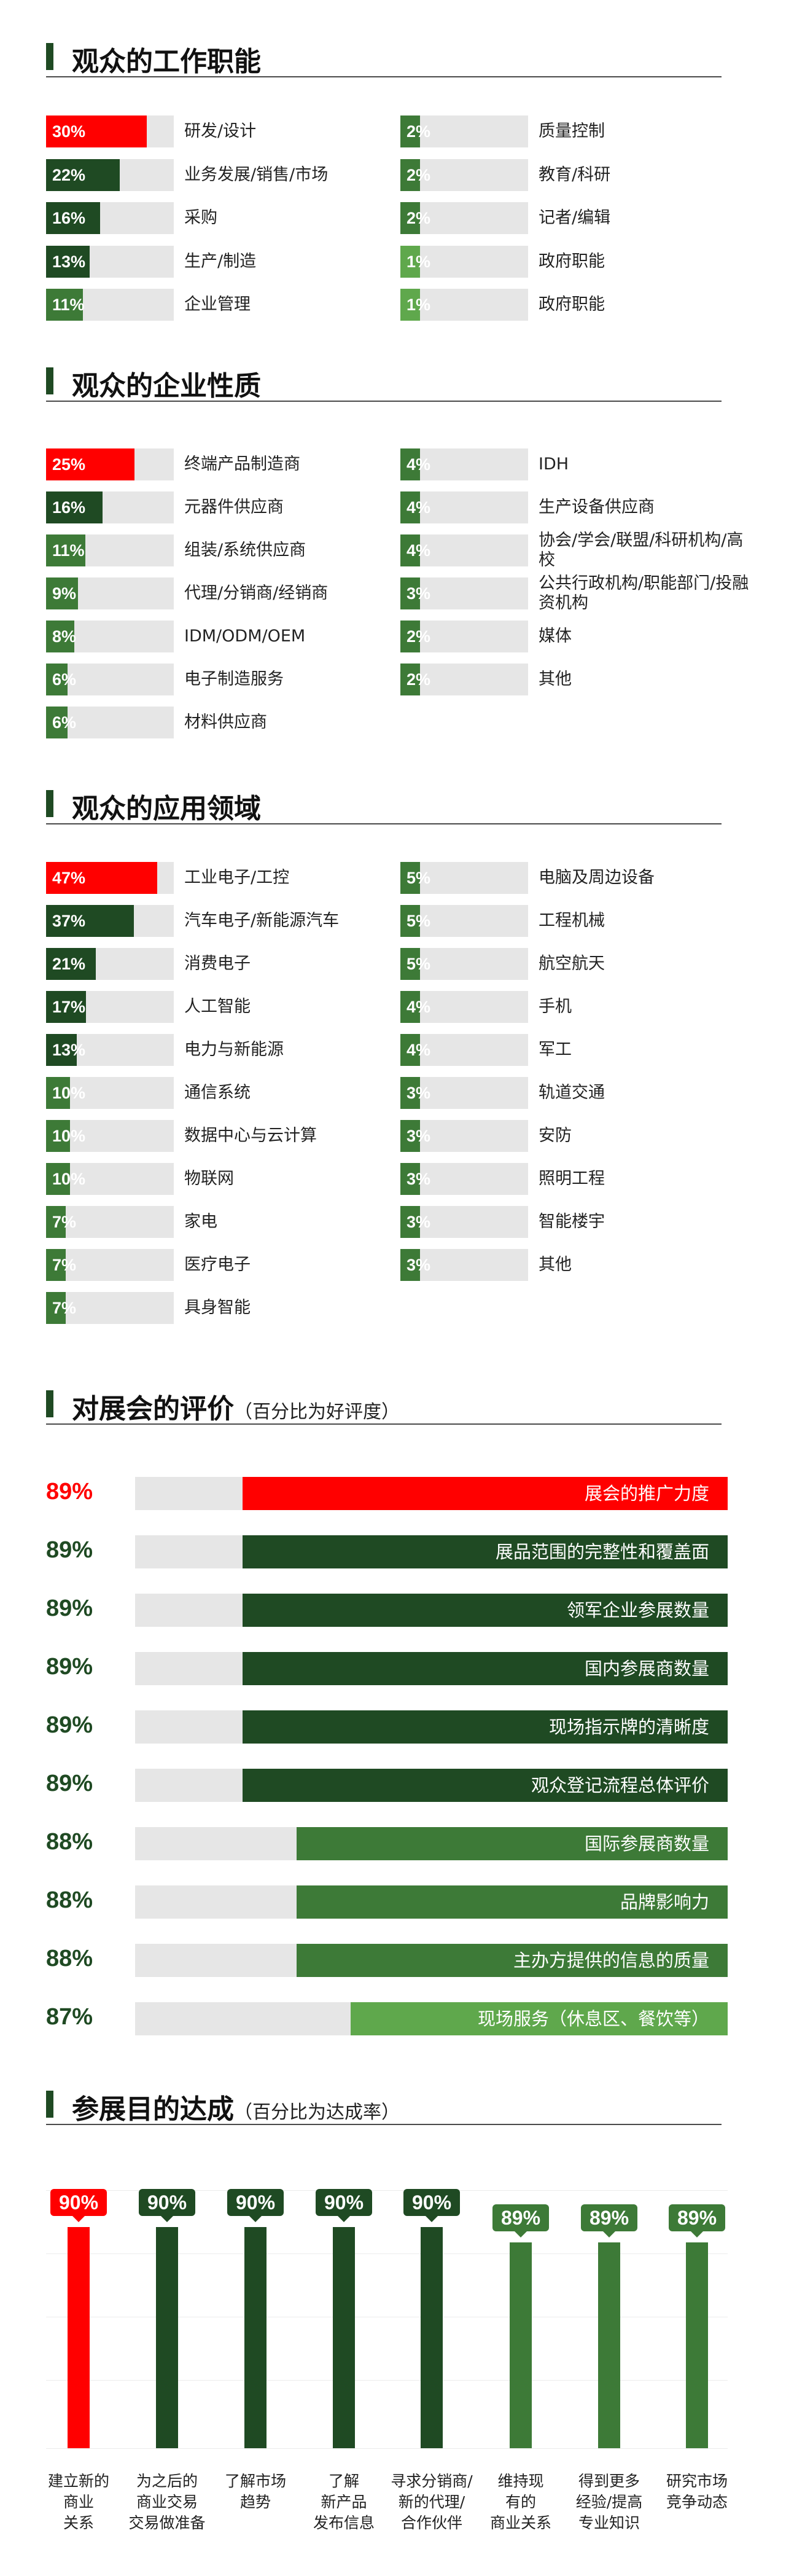 The width and height of the screenshot is (786, 2576). I want to click on bar-row: 5% 航空航天, so click(578, 964).